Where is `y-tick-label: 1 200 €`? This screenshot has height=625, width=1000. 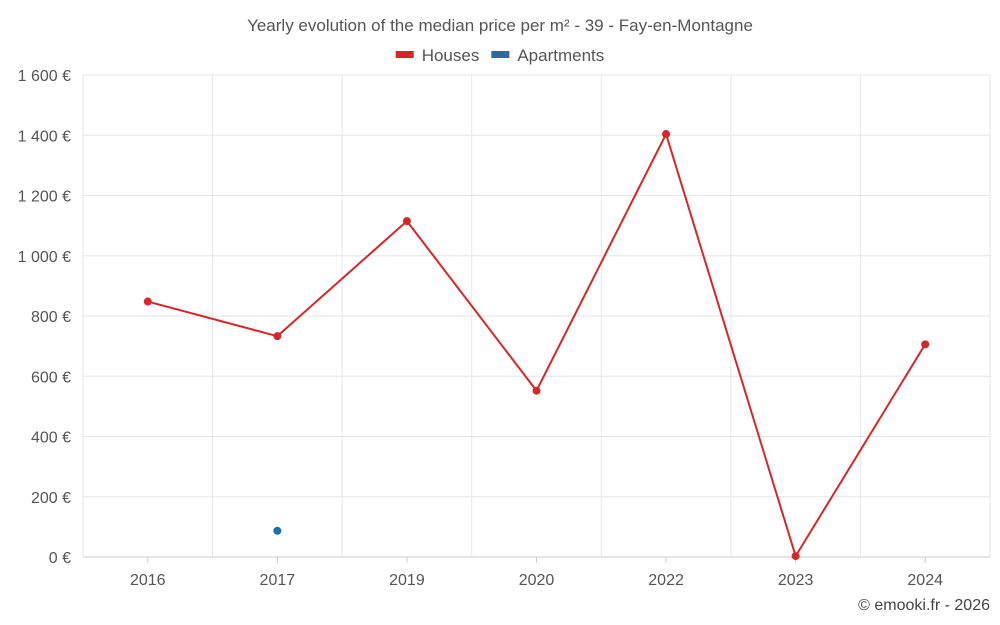 y-tick-label: 1 200 € is located at coordinates (44, 197).